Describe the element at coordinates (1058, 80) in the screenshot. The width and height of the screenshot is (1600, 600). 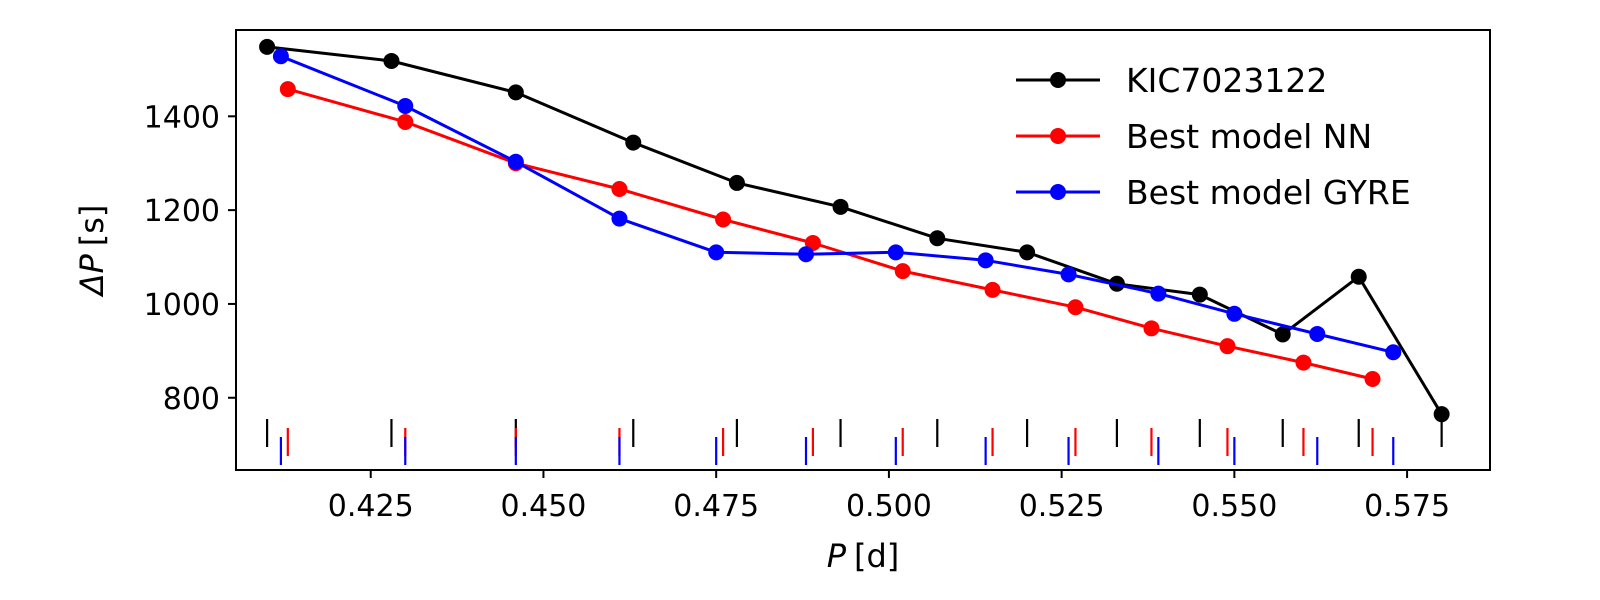
I see `legend-marker-kic7023122` at that location.